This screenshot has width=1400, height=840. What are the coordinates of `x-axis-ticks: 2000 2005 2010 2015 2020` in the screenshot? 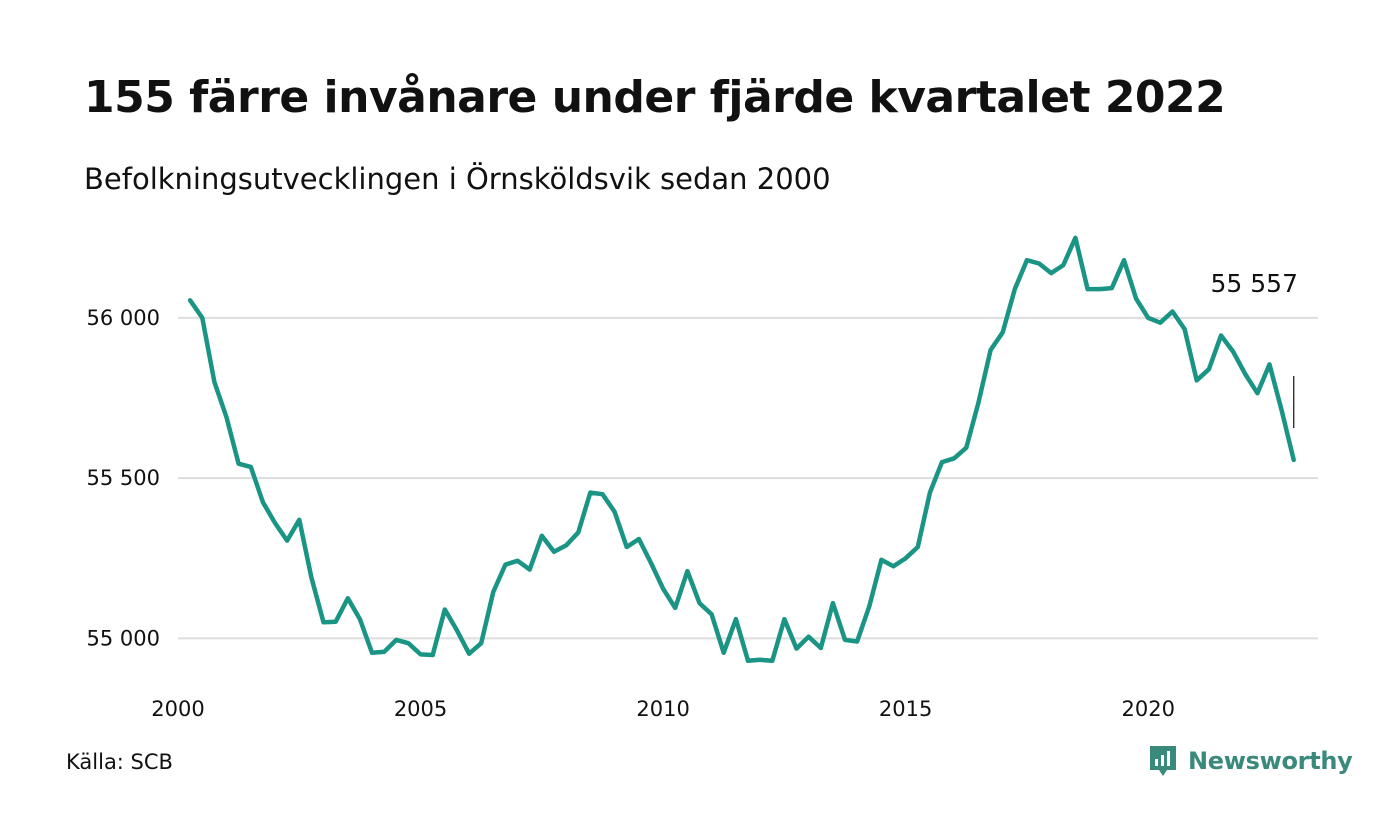 It's located at (663, 709).